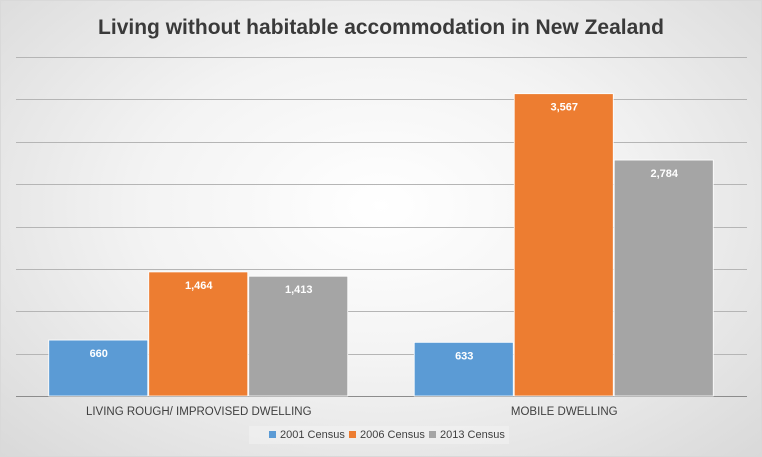  I want to click on legend: 2001 Census 2006 Census 2013 Census, so click(379, 435).